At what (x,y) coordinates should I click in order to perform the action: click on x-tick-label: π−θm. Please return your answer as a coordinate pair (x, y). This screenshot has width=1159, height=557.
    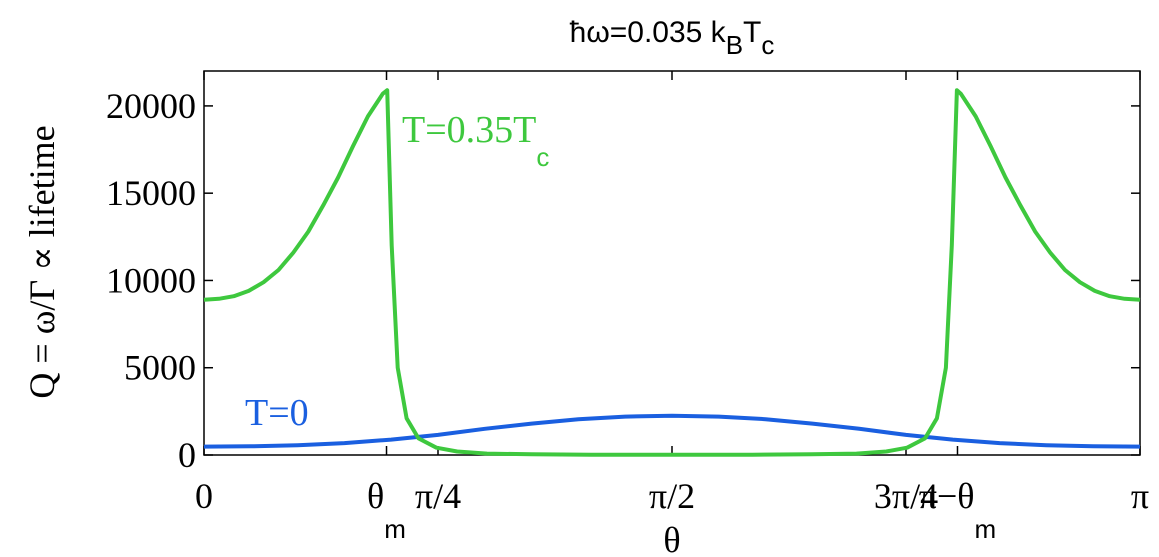
    Looking at the image, I should click on (957, 510).